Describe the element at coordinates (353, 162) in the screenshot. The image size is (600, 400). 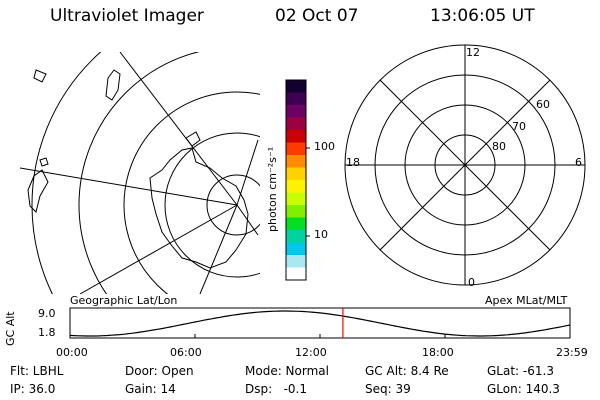
I see `mlt-label-18: 18` at that location.